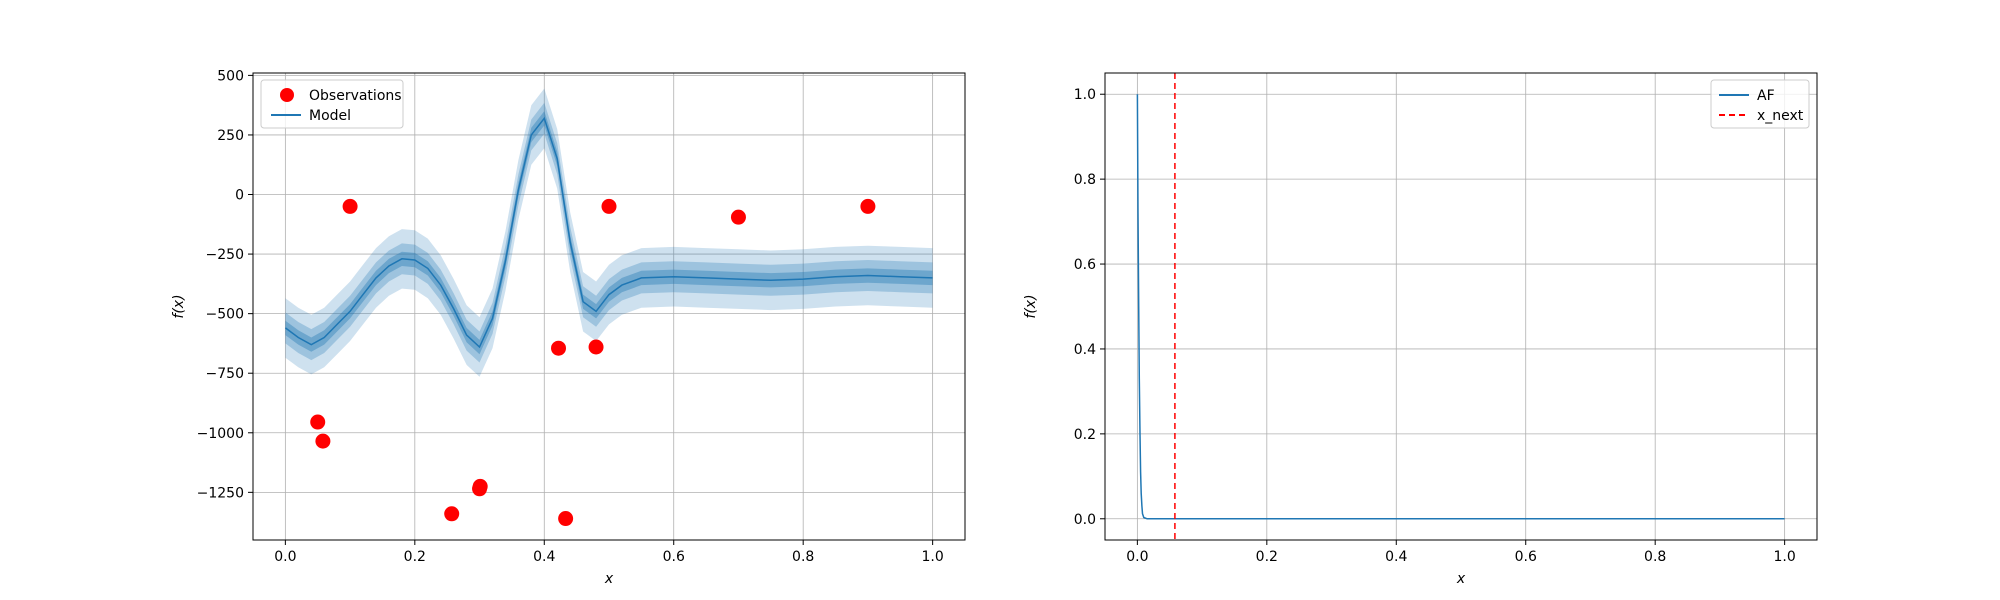  I want to click on legend-x-next-label: x_next, so click(1780, 116).